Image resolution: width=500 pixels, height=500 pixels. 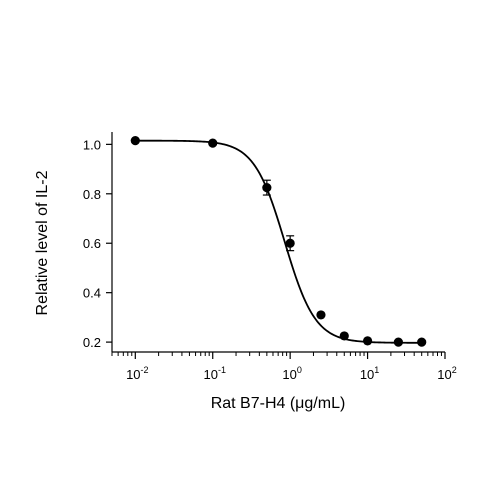 What do you see at coordinates (291, 373) in the screenshot?
I see `x-tick-label: 10⁰` at bounding box center [291, 373].